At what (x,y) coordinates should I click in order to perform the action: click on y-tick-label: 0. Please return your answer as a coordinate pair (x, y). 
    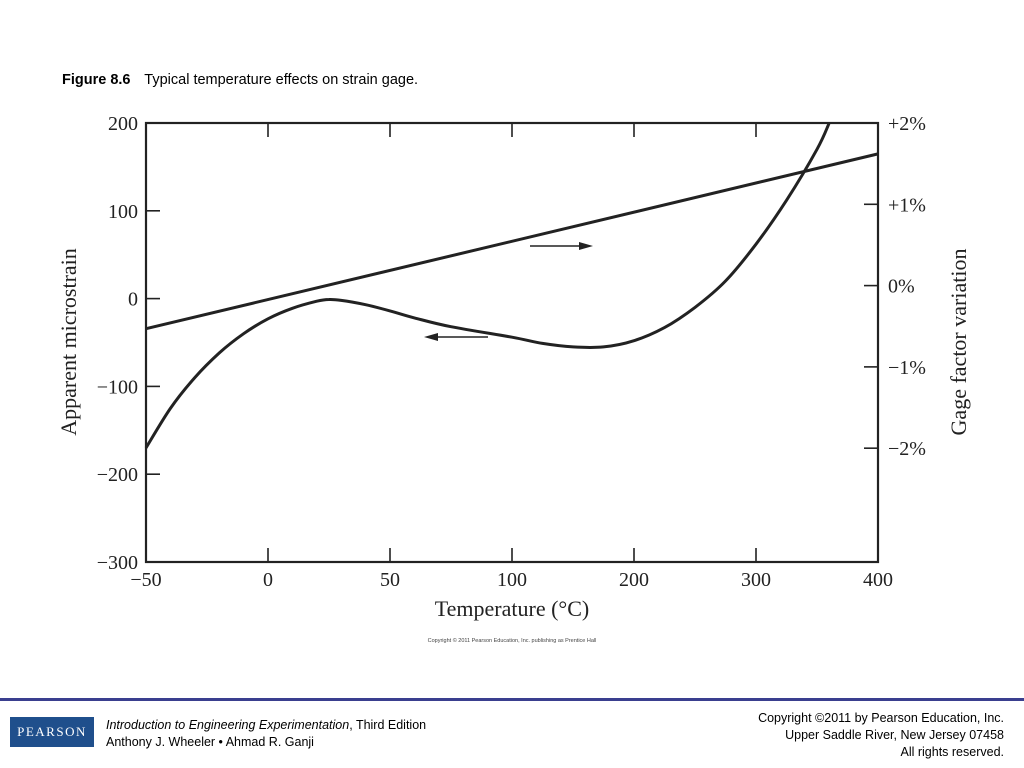
    Looking at the image, I should click on (133, 300).